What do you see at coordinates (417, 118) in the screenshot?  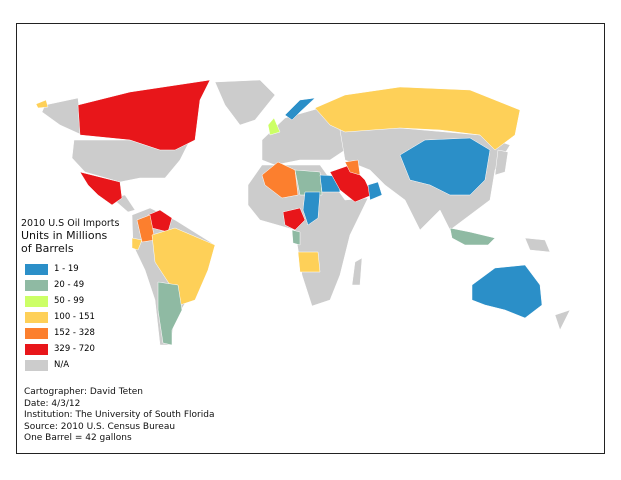 I see `russia` at bounding box center [417, 118].